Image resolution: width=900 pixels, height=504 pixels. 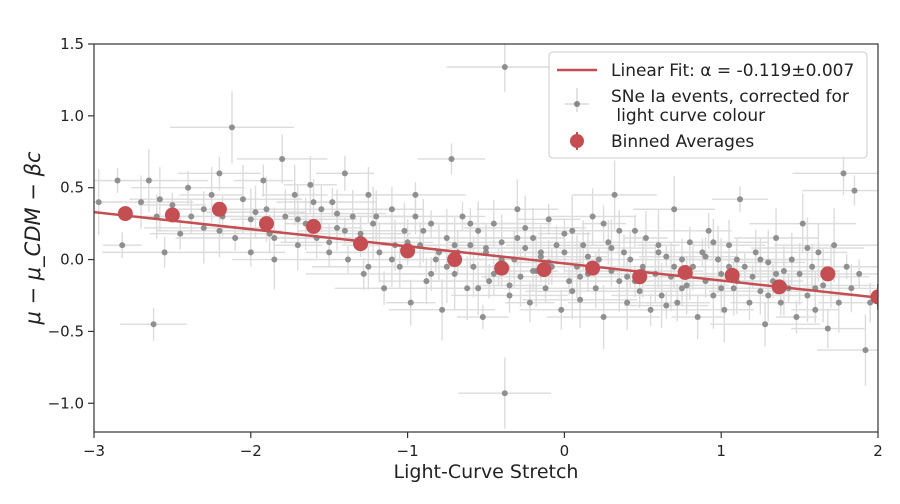 What do you see at coordinates (33, 238) in the screenshot?
I see `y-axis-label: μ − μ_CDM − βc` at bounding box center [33, 238].